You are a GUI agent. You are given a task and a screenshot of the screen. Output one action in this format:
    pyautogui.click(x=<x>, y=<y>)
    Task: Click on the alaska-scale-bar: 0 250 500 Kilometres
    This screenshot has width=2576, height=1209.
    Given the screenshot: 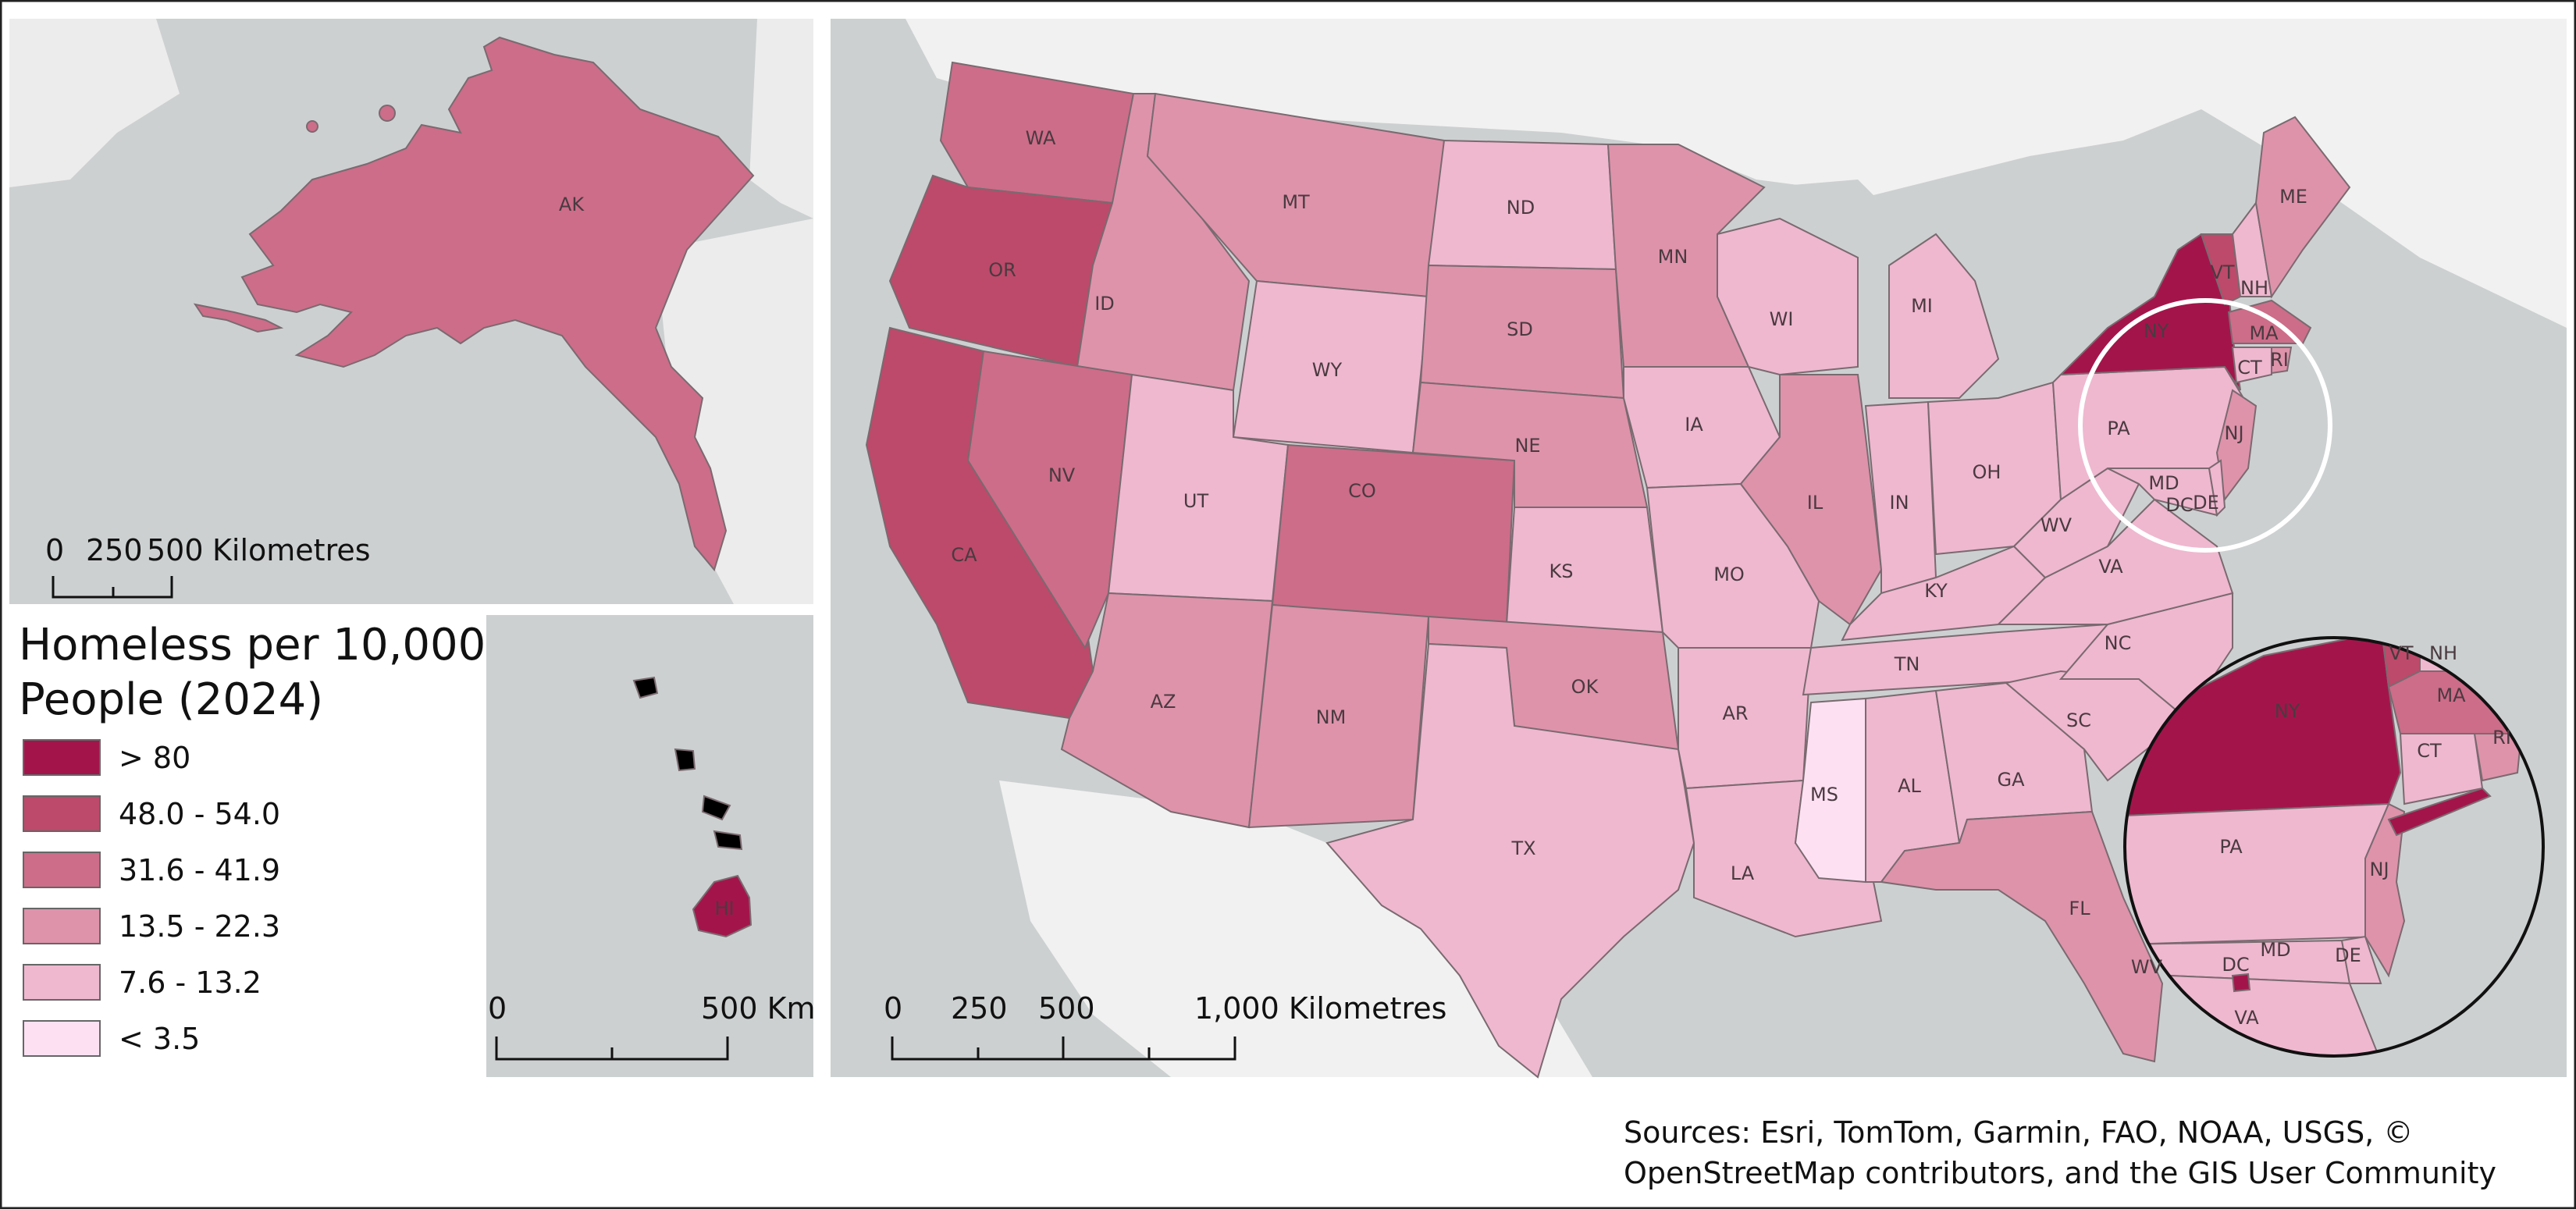 What is the action you would take?
    pyautogui.click(x=208, y=566)
    